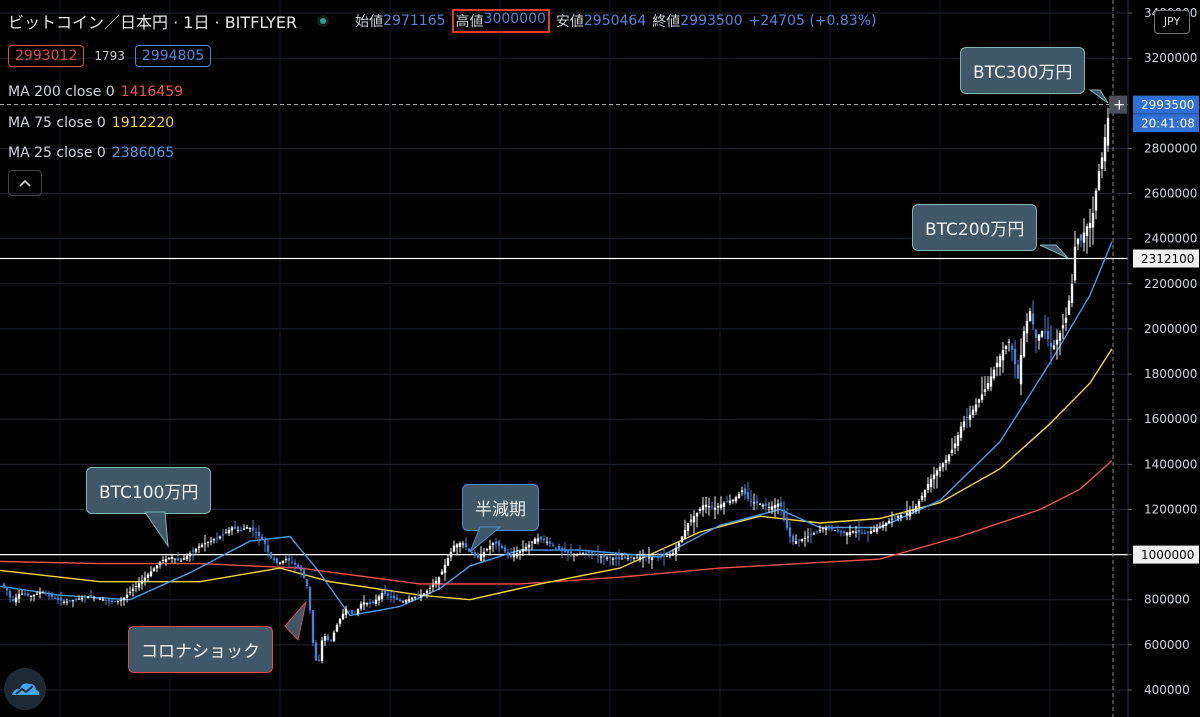 The image size is (1200, 717). I want to click on ma200-legend: MA 200 close 0 1416459, so click(95, 92).